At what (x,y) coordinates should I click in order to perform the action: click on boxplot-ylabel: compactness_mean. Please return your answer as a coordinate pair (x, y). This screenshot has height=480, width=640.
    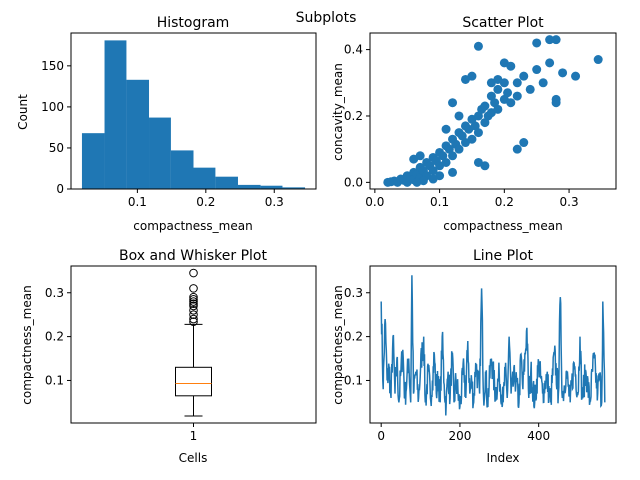
    Looking at the image, I should click on (27, 344).